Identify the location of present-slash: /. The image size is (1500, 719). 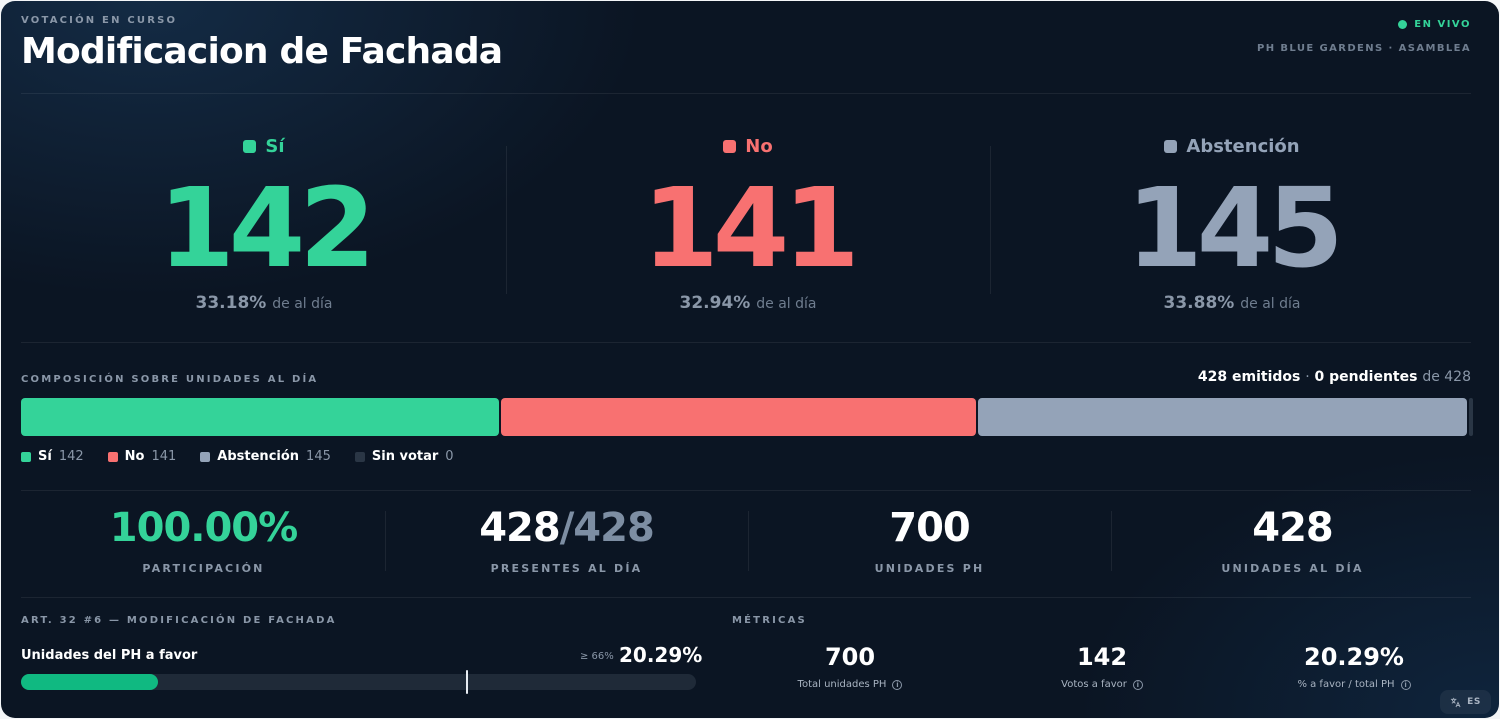
(567, 528).